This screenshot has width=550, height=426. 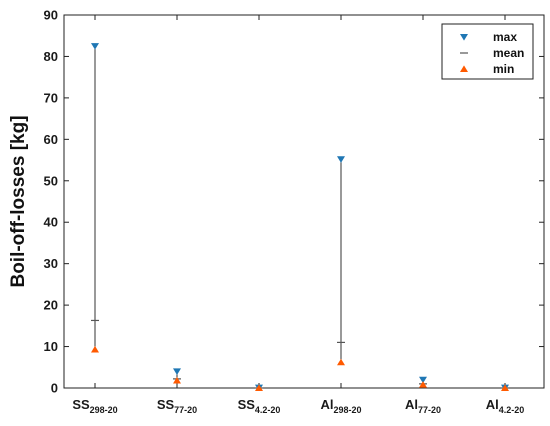 I want to click on legend-min-marker, so click(x=464, y=68).